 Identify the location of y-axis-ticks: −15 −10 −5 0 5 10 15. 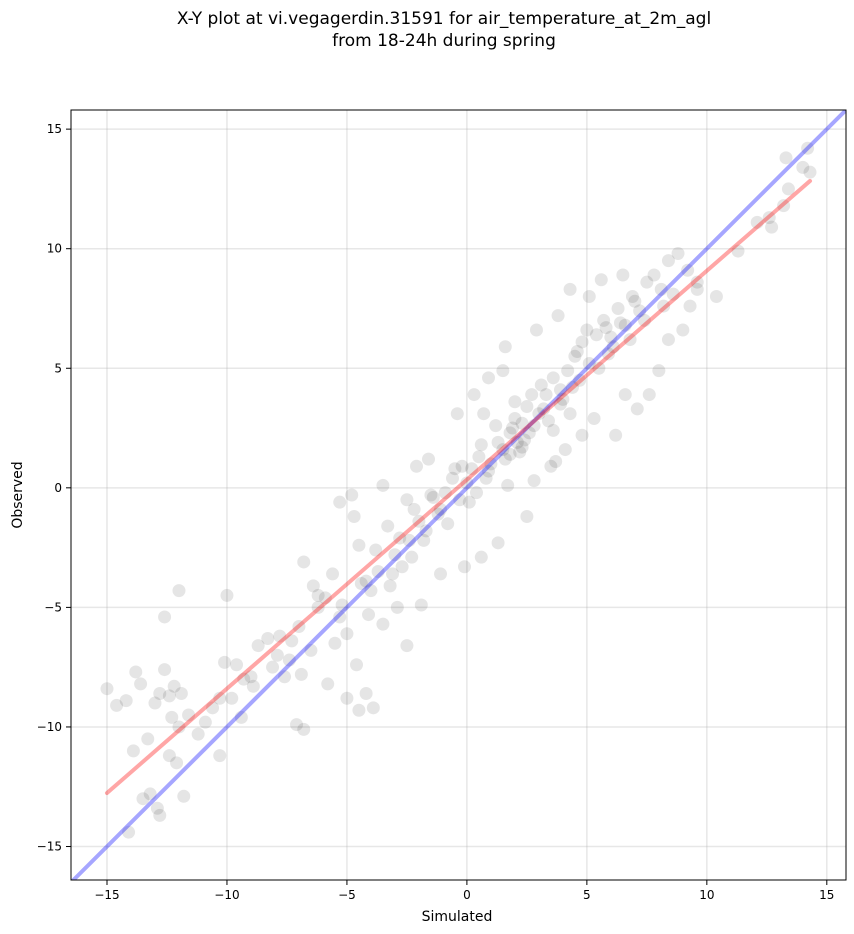
(54, 488).